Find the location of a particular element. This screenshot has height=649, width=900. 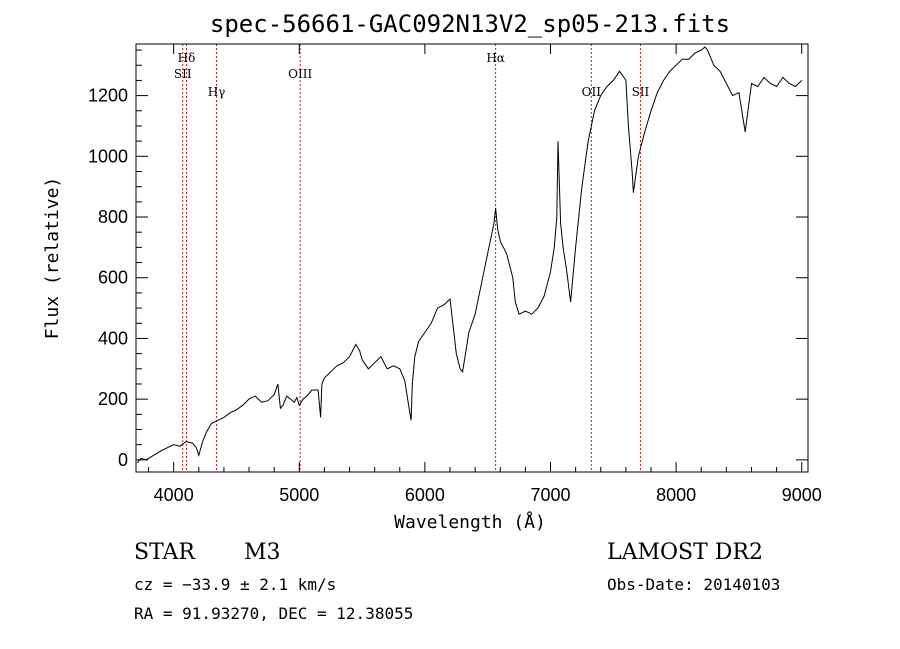

y-axis-label: Flux (relative) is located at coordinates (52, 258).